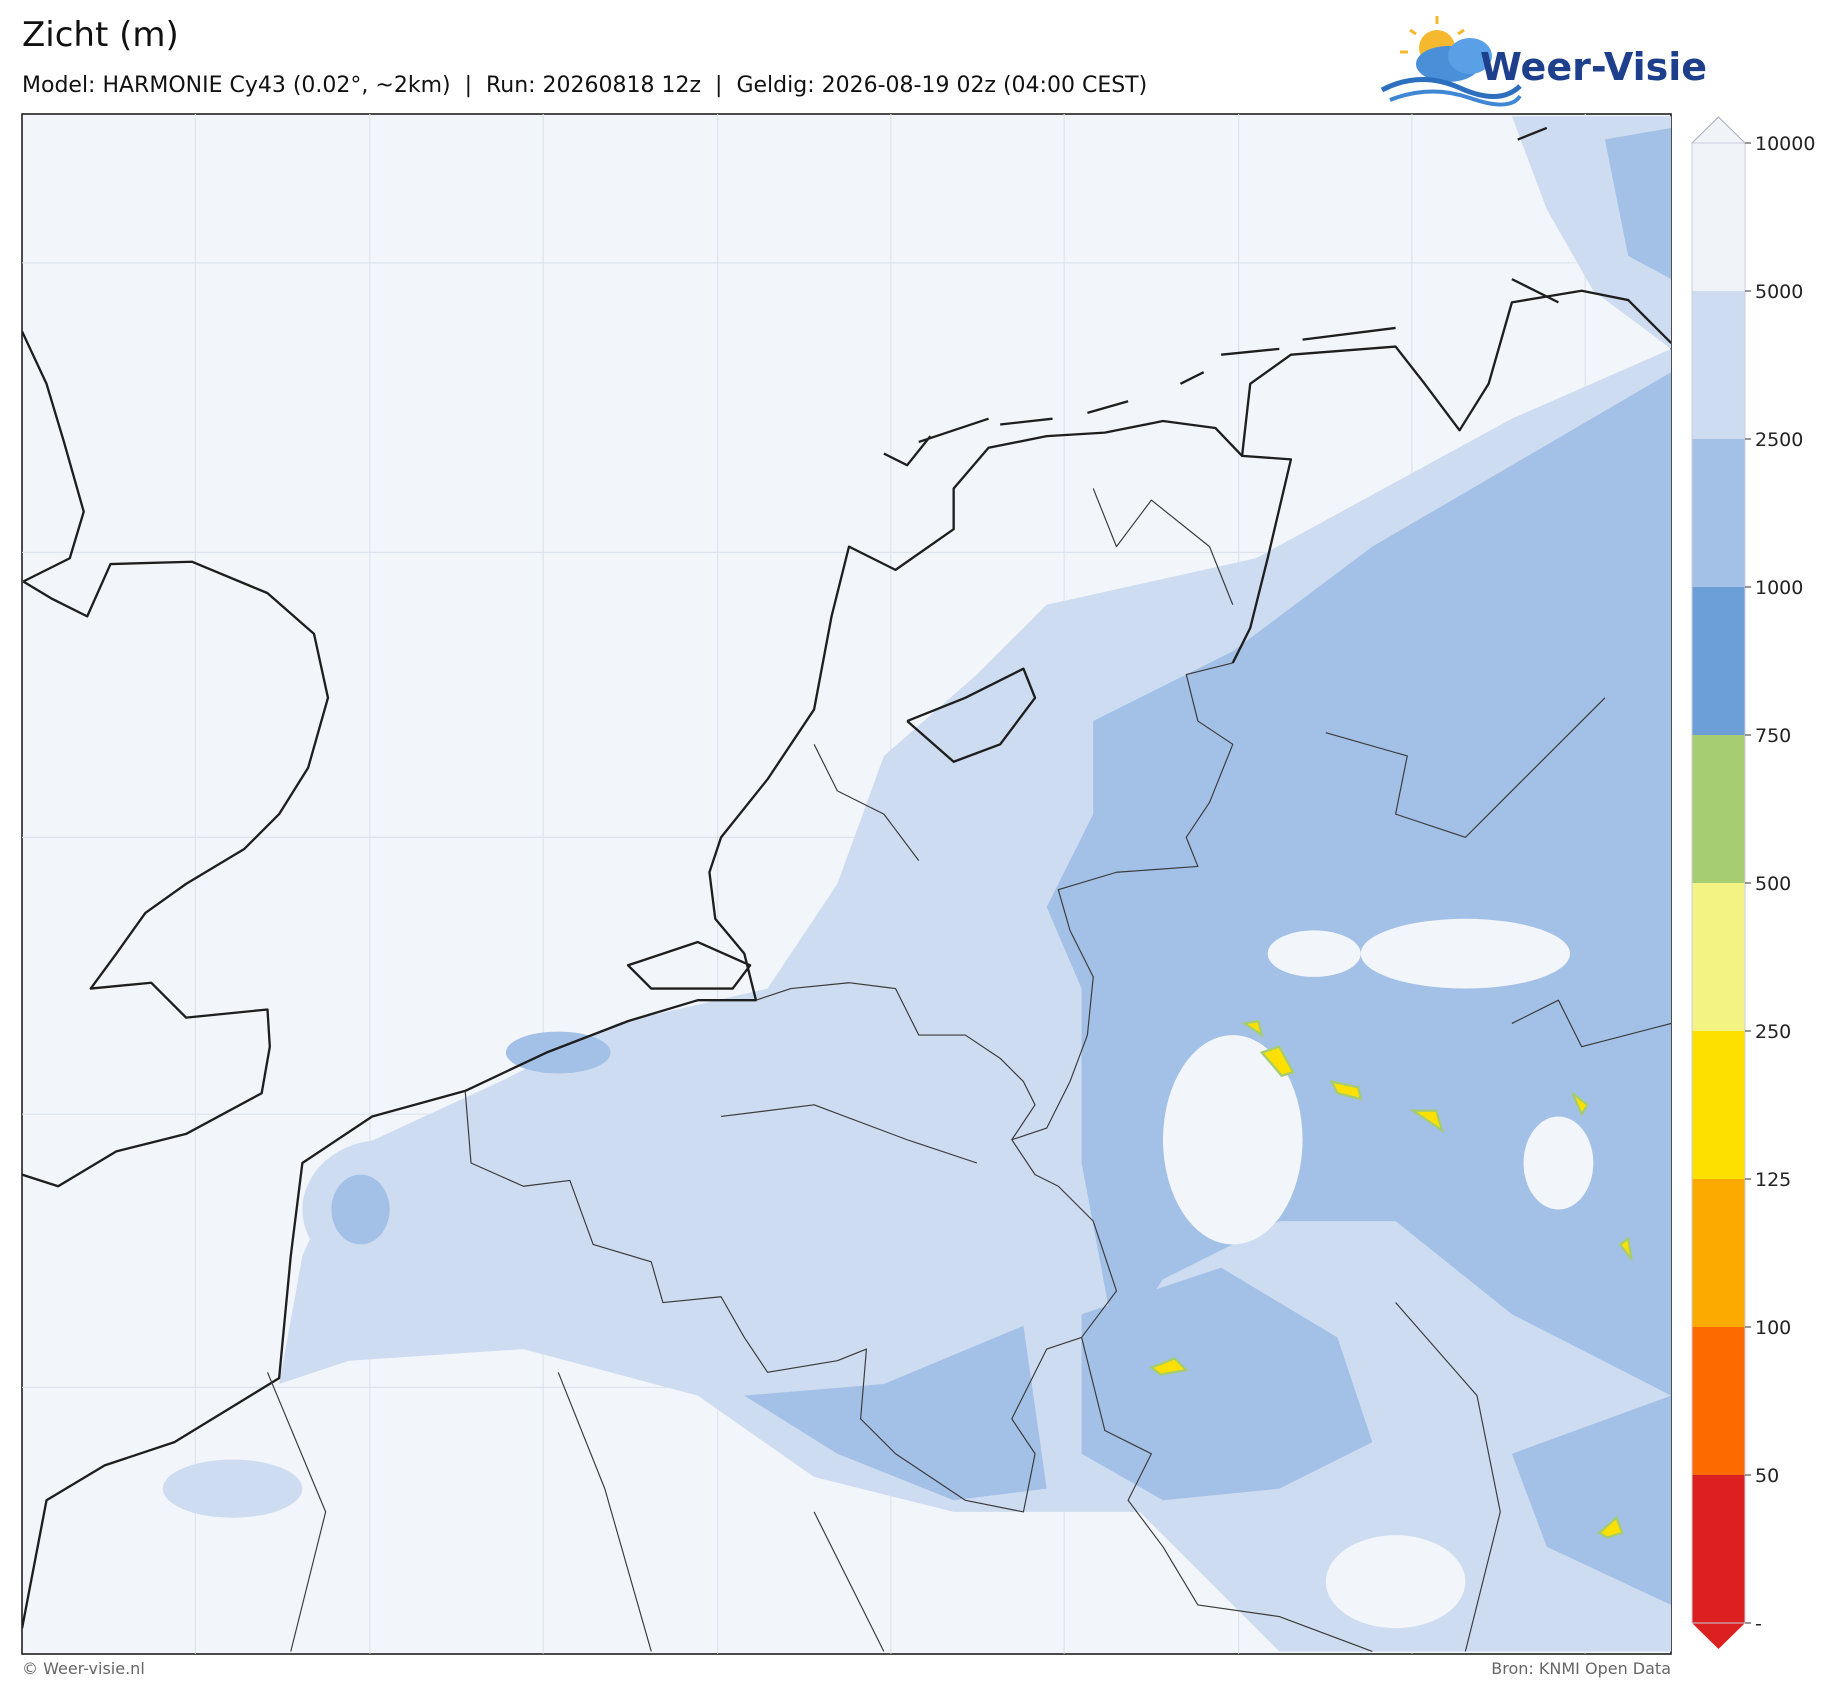 The width and height of the screenshot is (1824, 1681). What do you see at coordinates (100, 35) in the screenshot?
I see `title: Zicht (m)` at bounding box center [100, 35].